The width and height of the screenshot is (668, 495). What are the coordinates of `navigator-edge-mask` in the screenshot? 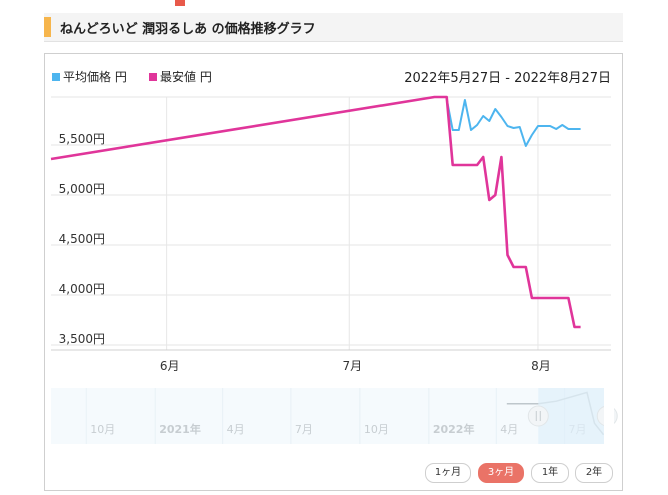 It's located at (609, 416).